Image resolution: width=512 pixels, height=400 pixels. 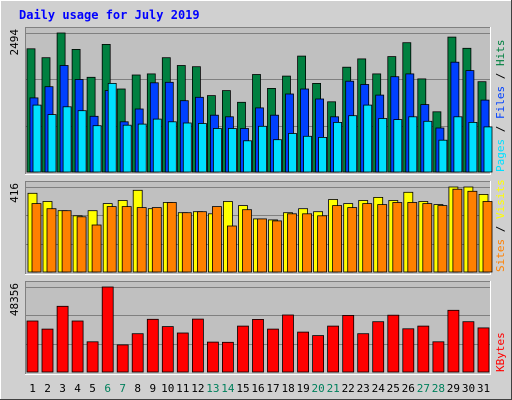 I want to click on day-label: 23, so click(x=363, y=388).